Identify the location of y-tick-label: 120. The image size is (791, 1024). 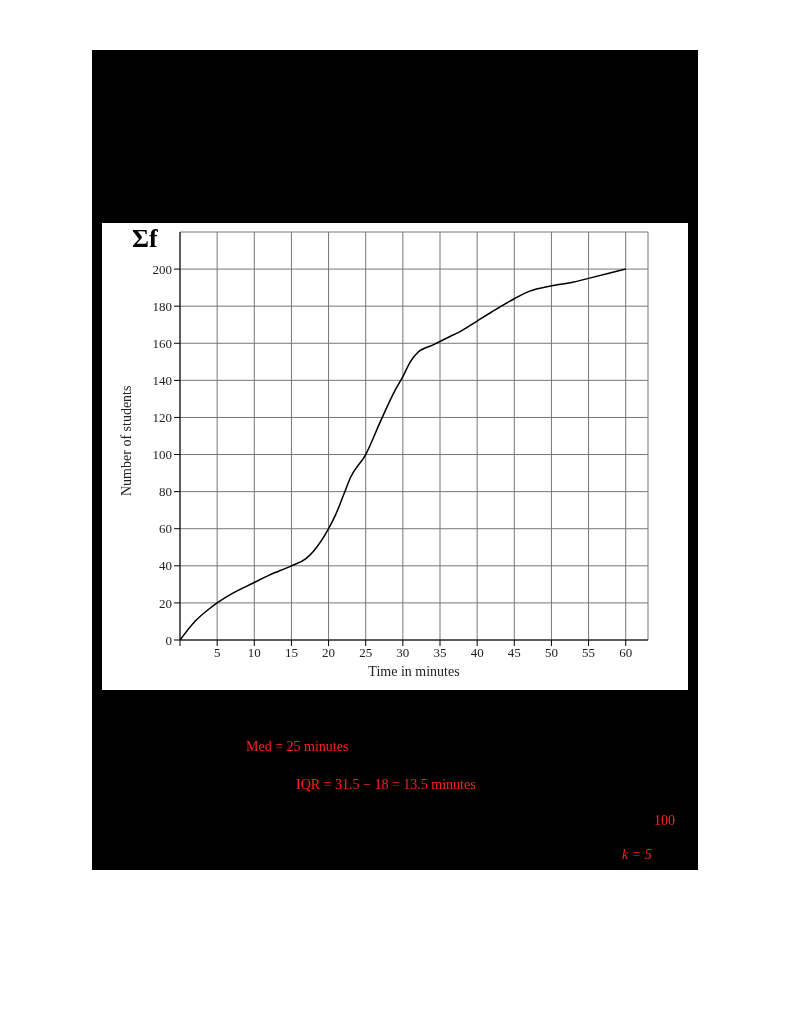
(162, 418).